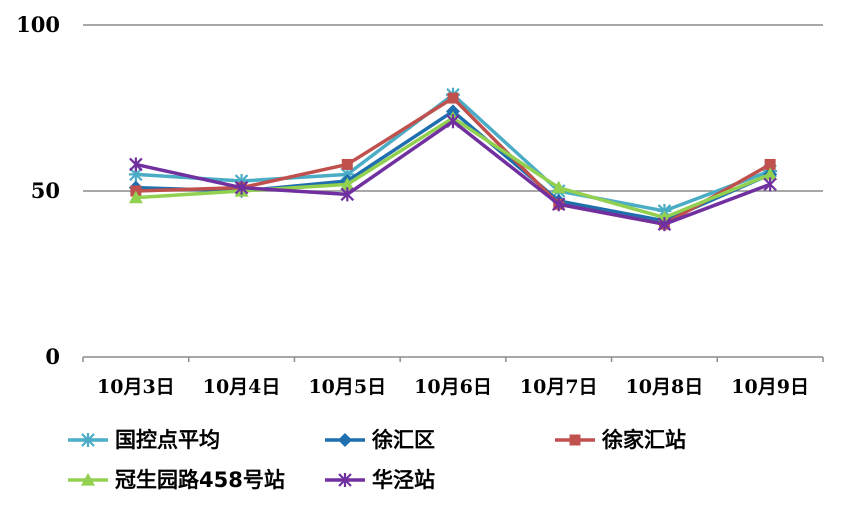  I want to click on y-tick-label: 100, so click(38, 24).